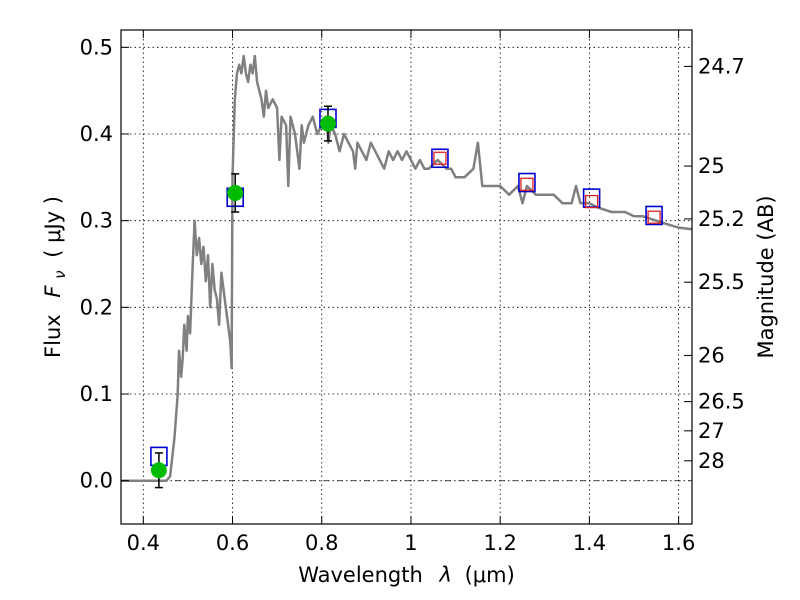 The image size is (800, 600). I want to click on y2-tick-label: 27, so click(711, 431).